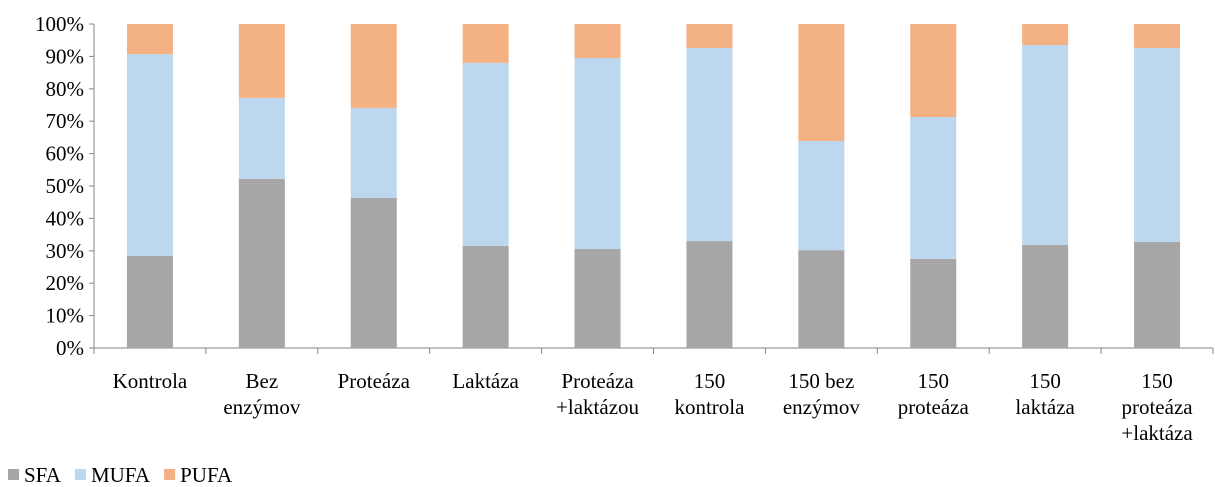 Image resolution: width=1215 pixels, height=487 pixels. Describe the element at coordinates (70, 348) in the screenshot. I see `y-tick-label: 0%` at that location.